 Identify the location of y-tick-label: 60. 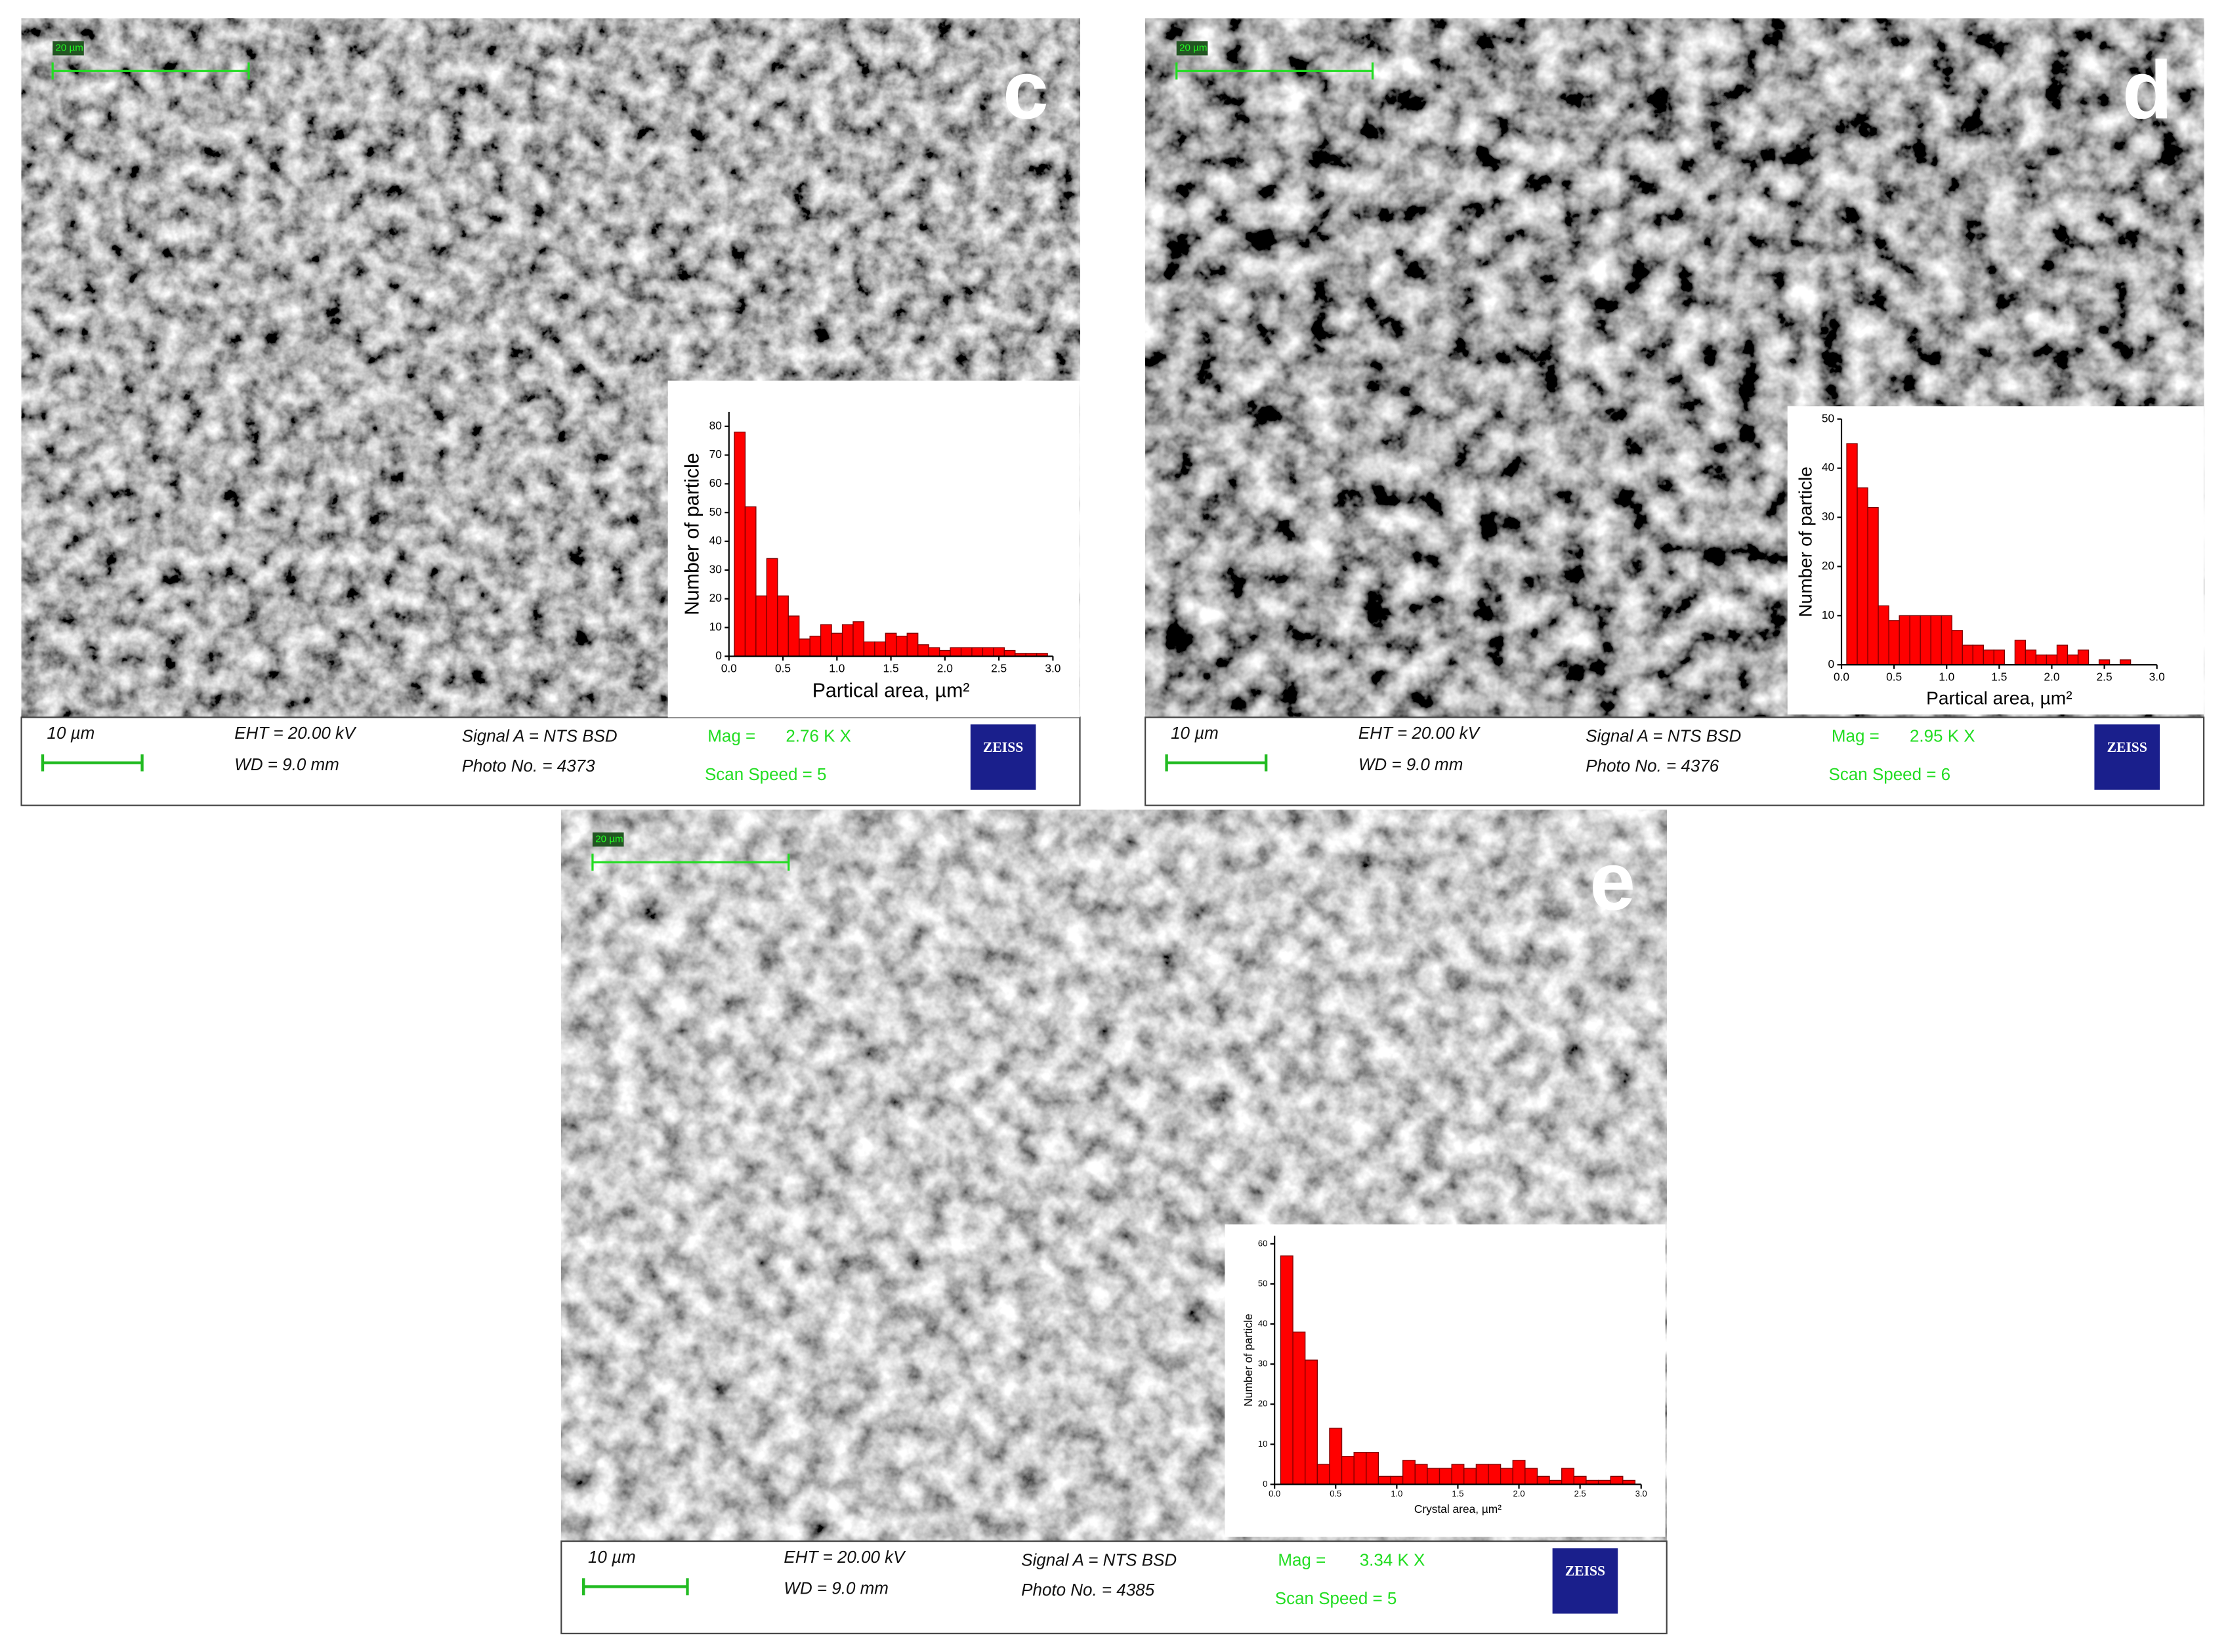
(715, 483).